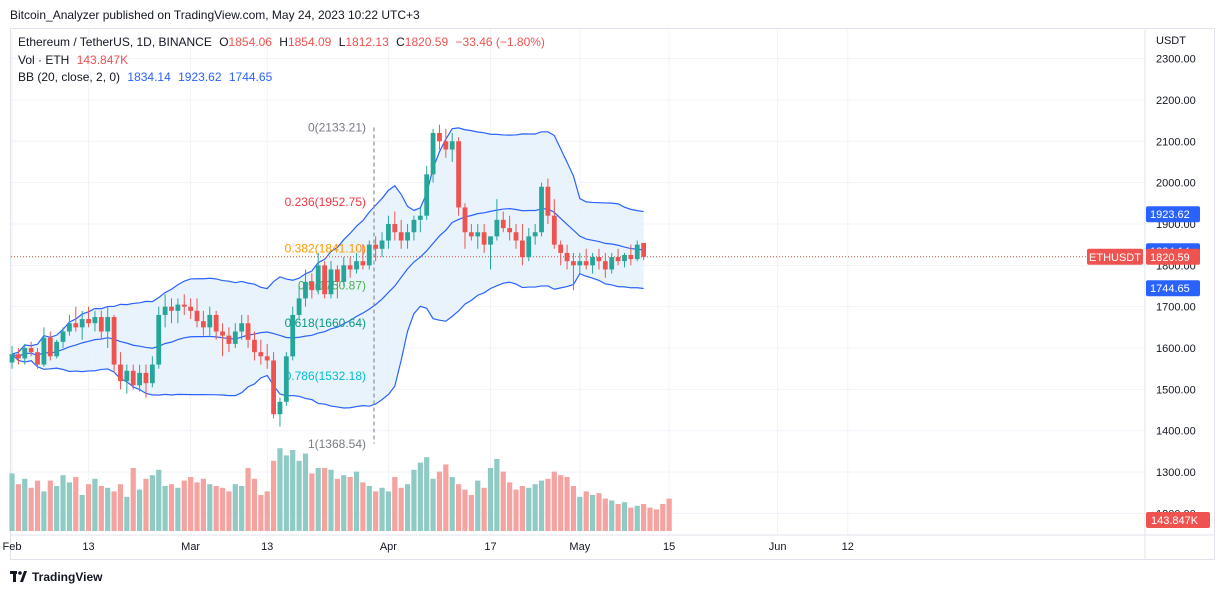  What do you see at coordinates (325, 248) in the screenshot?
I see `fibonacci-label-0-382: 0.382(1841.10)` at bounding box center [325, 248].